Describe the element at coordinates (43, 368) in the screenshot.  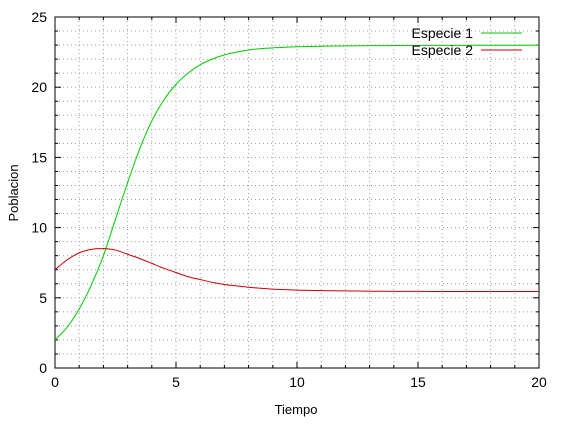
I see `y-tick-label: 0` at that location.